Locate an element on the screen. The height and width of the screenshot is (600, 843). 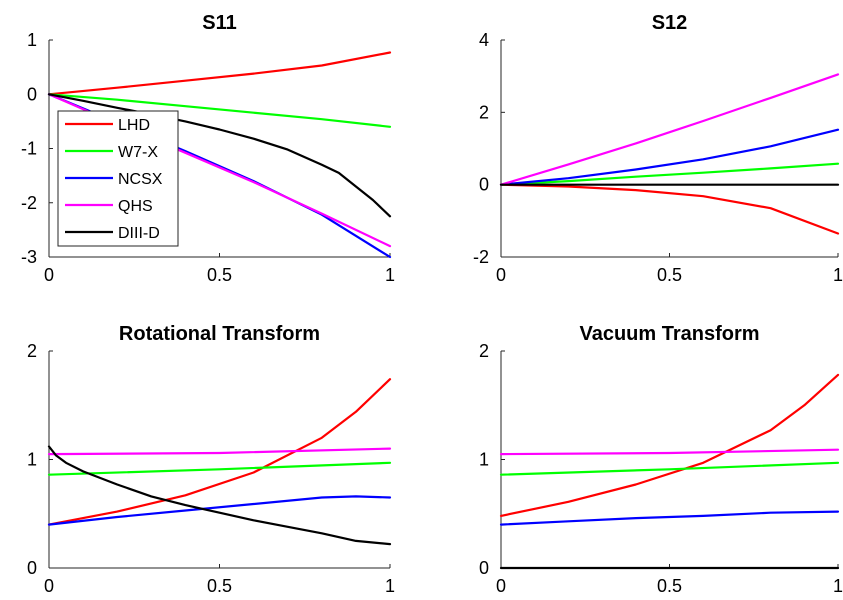
panel-title: Rotational Transform is located at coordinates (219, 334).